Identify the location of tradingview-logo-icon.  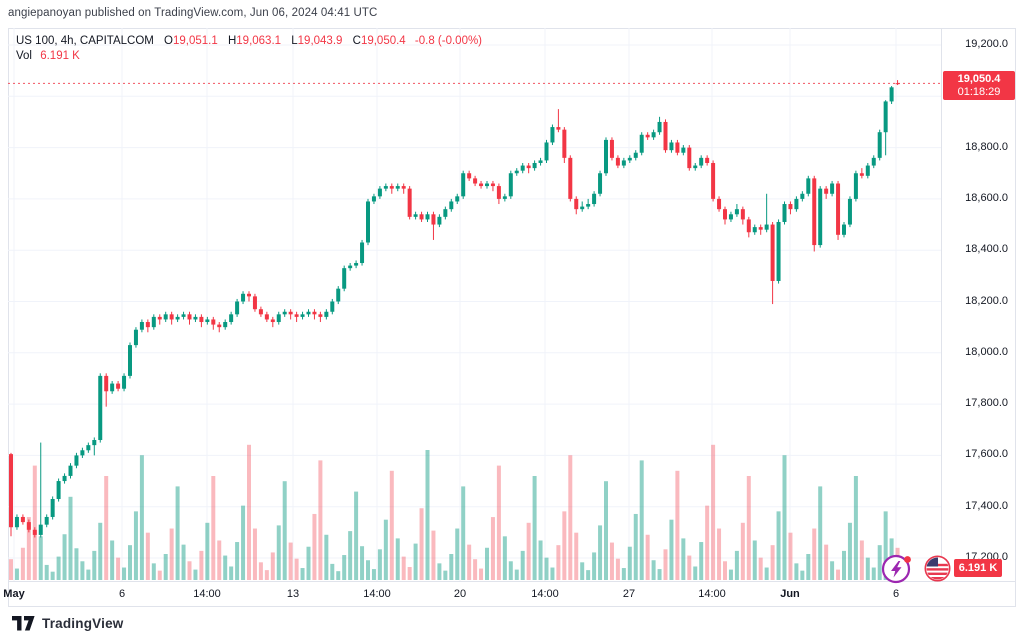
(23, 622).